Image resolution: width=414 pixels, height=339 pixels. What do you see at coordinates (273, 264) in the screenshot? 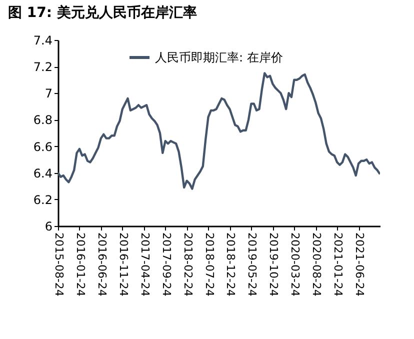
I see `x-tick-label: 2019-10-24` at bounding box center [273, 264].